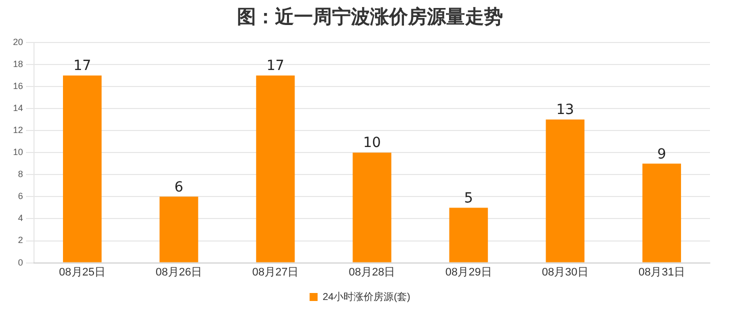  I want to click on x-tick-label: 08月31日, so click(661, 272).